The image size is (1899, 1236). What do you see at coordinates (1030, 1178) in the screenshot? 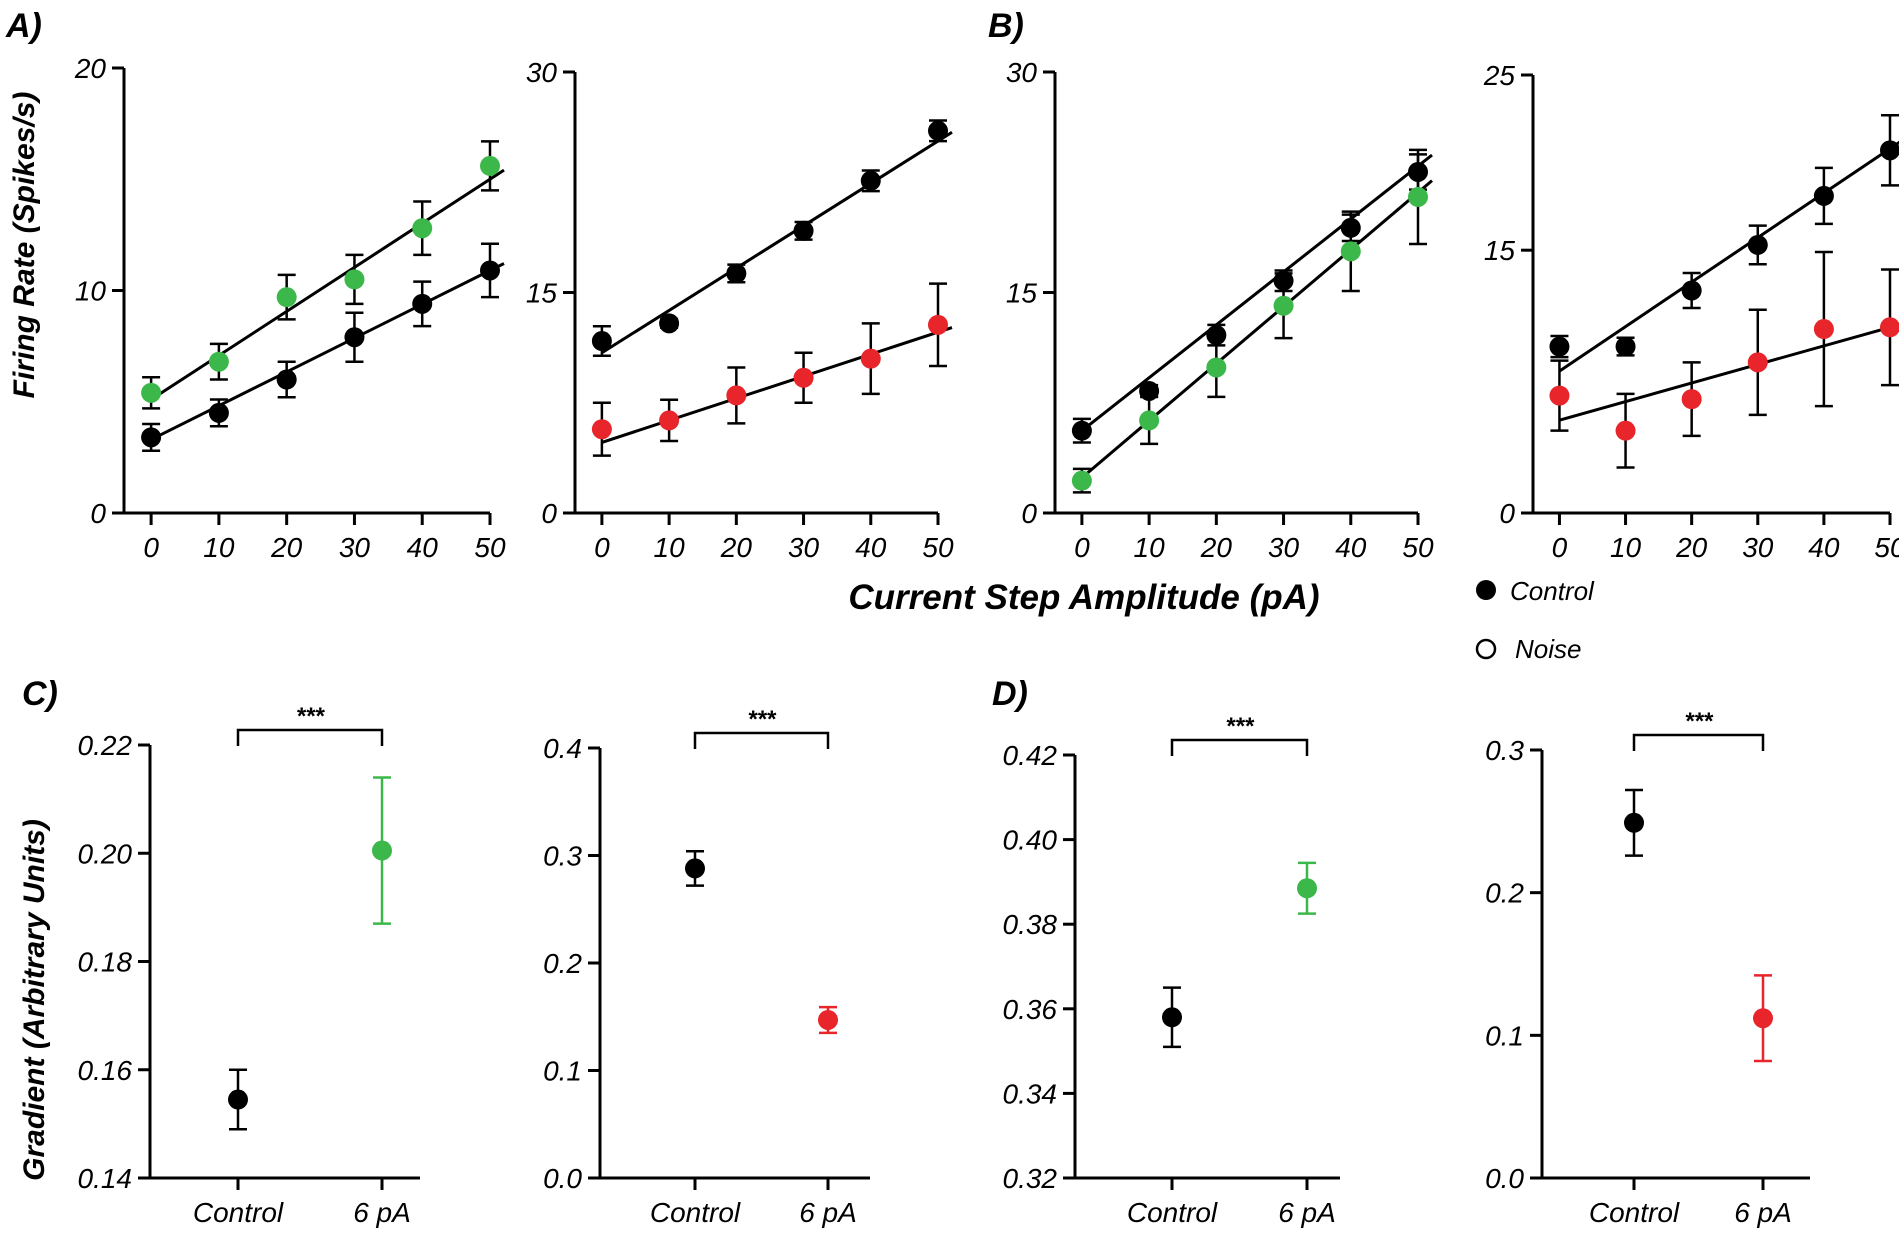
I see `y-tick-label: 0.32` at bounding box center [1030, 1178].